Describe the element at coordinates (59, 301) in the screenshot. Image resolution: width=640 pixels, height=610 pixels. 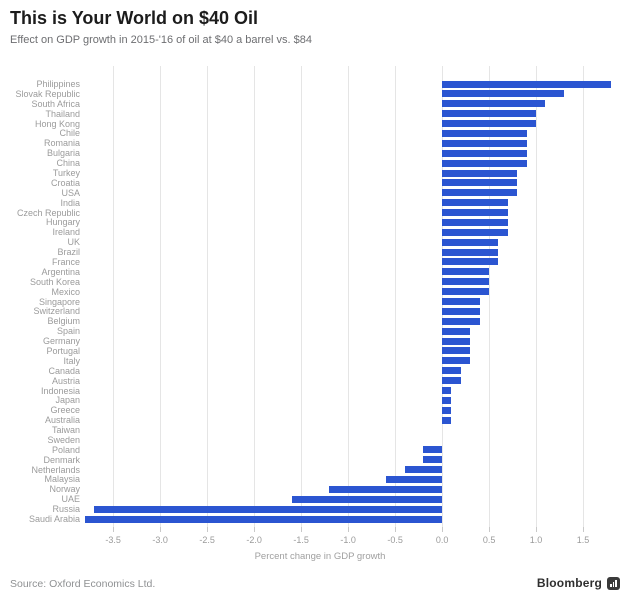
I see `country-label: Singapore` at that location.